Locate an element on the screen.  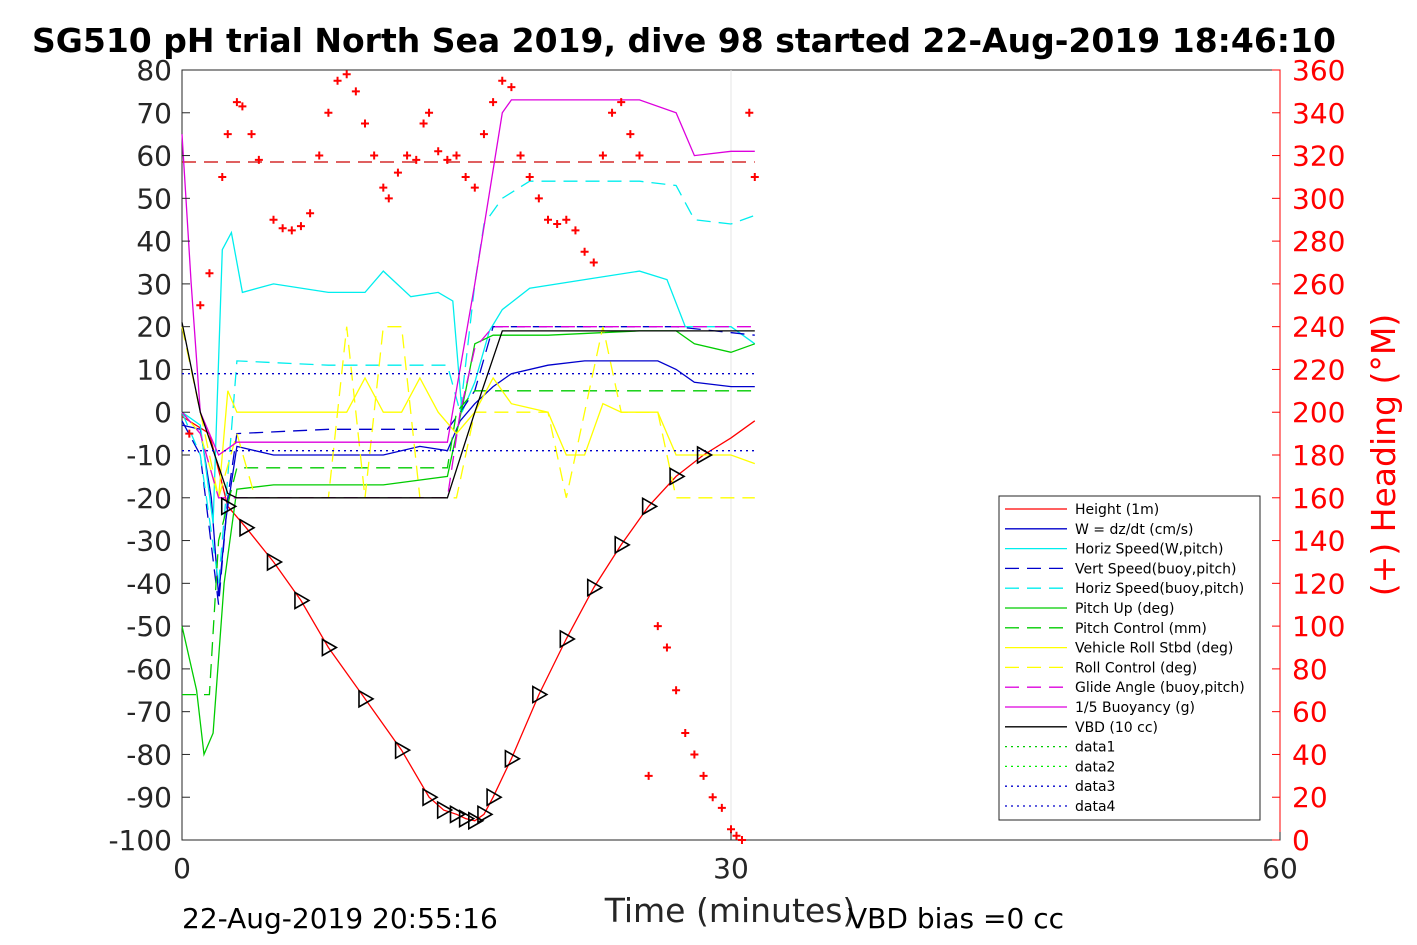
y-tick-label: -100 is located at coordinates (140, 840).